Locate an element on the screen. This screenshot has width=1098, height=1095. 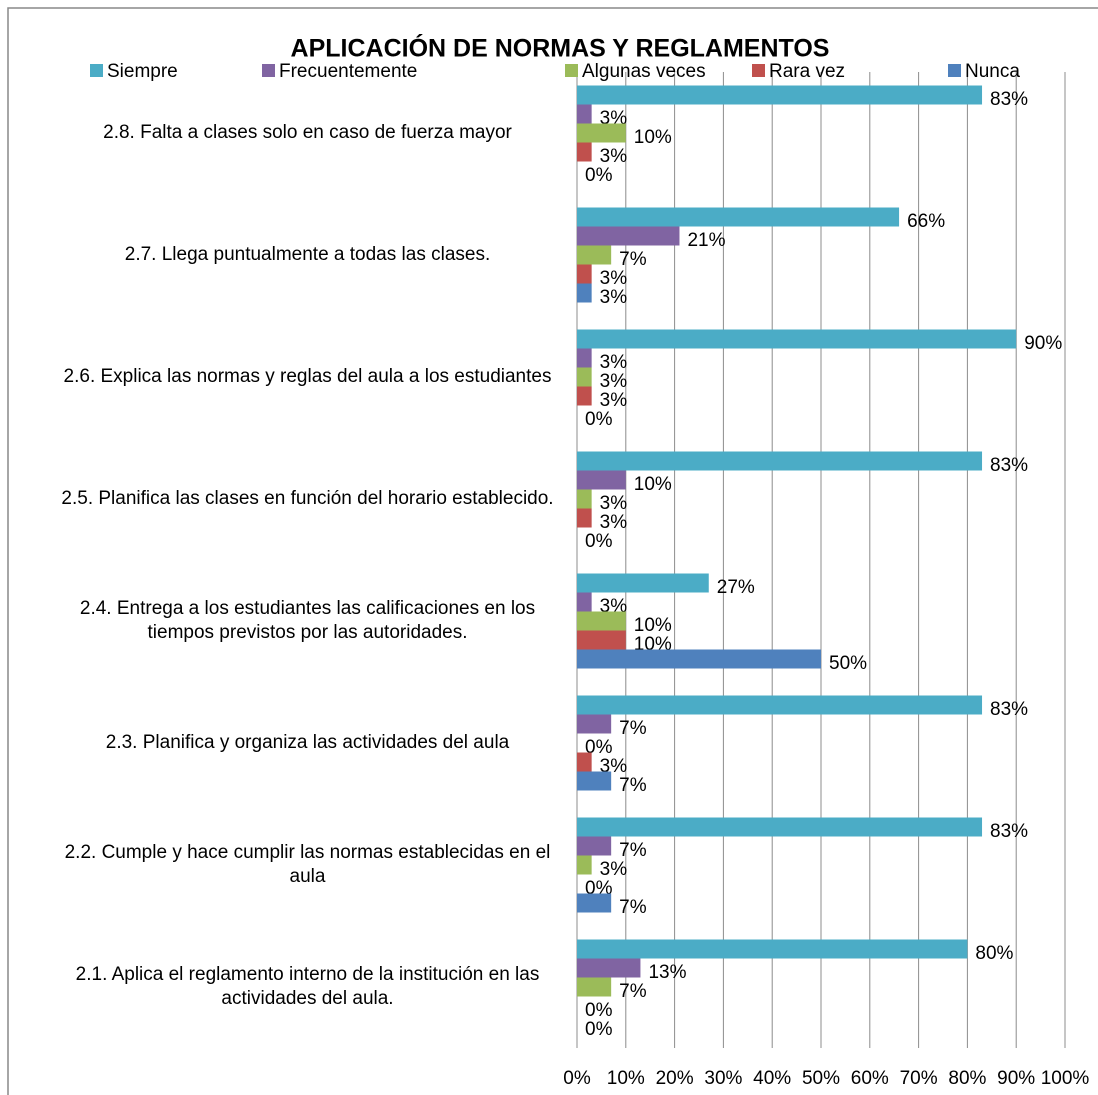
x-tick-label: 100% is located at coordinates (1065, 1078).